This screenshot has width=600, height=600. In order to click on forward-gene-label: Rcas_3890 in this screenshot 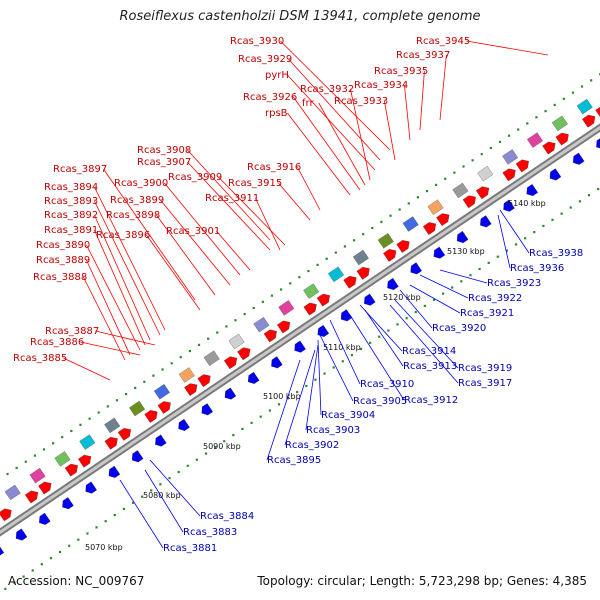, I will do `click(63, 245)`.